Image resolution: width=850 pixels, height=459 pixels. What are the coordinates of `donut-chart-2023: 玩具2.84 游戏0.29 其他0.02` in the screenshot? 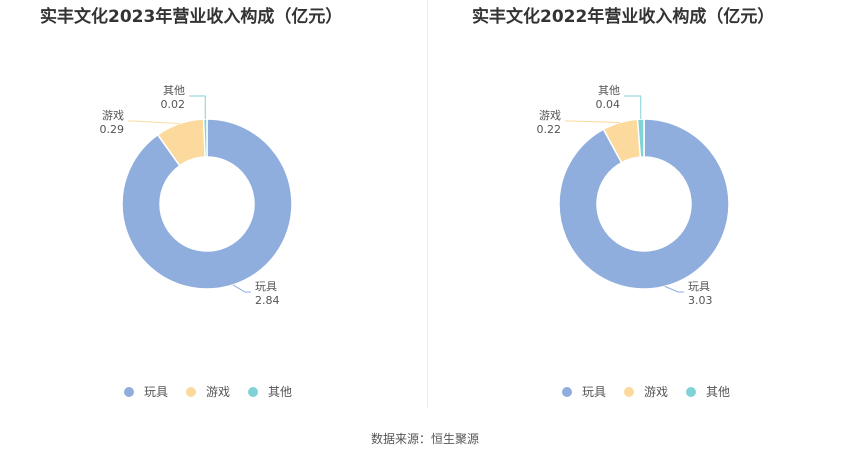 It's located at (196, 195).